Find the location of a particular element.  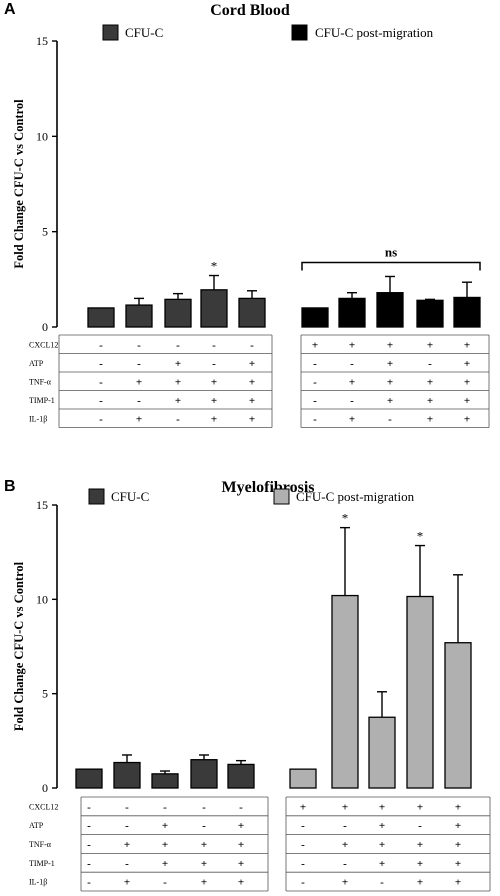

panel-letter: B is located at coordinates (10, 486).